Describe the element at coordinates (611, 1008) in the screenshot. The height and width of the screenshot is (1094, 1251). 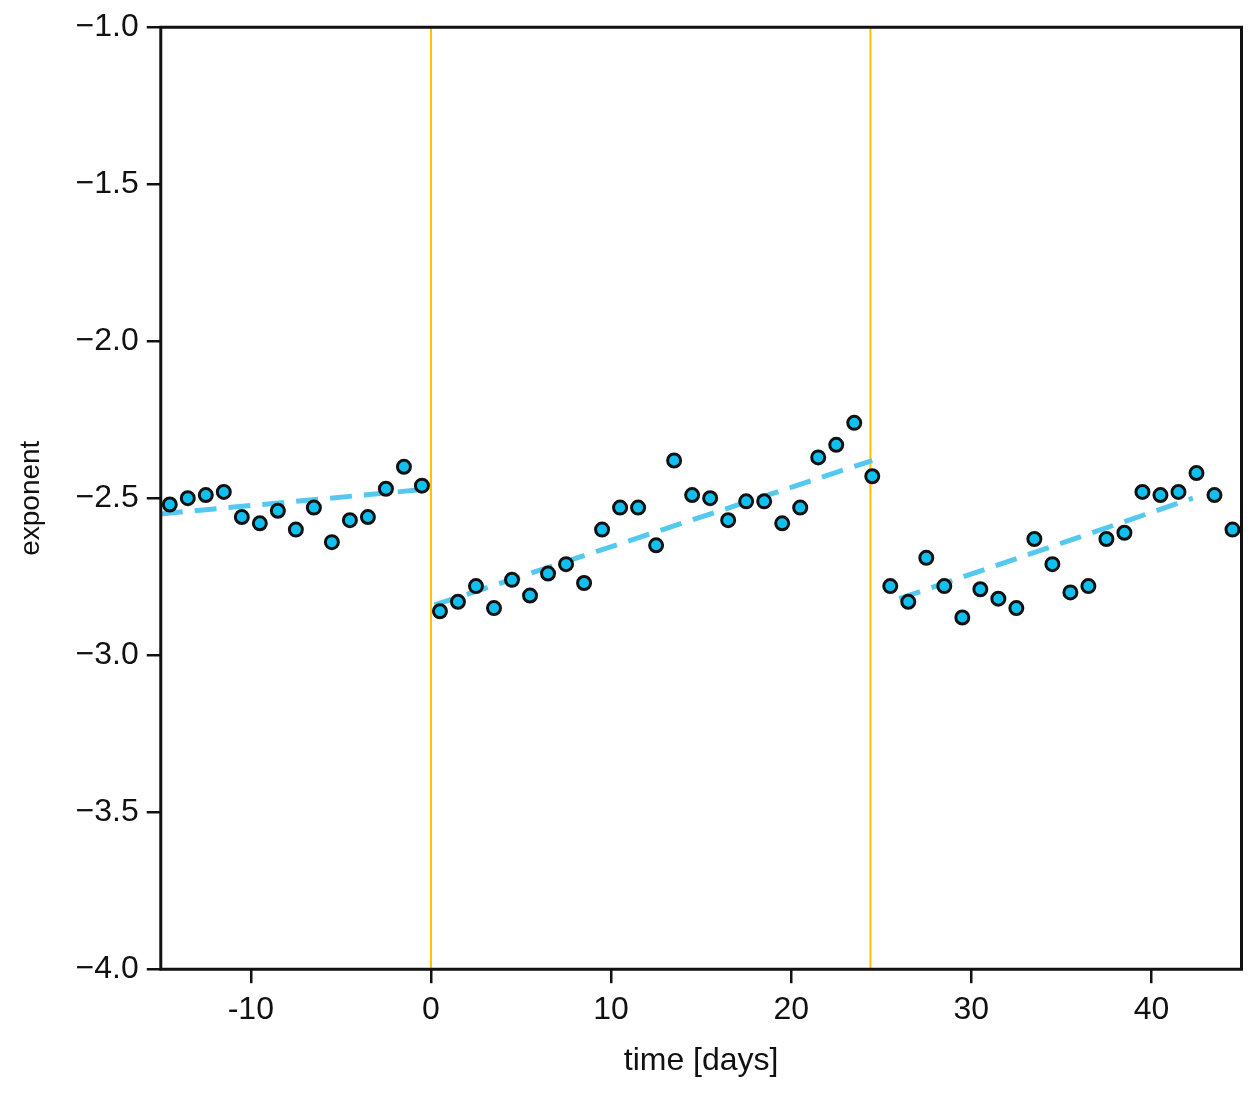
I see `x-tick-label: 10` at that location.